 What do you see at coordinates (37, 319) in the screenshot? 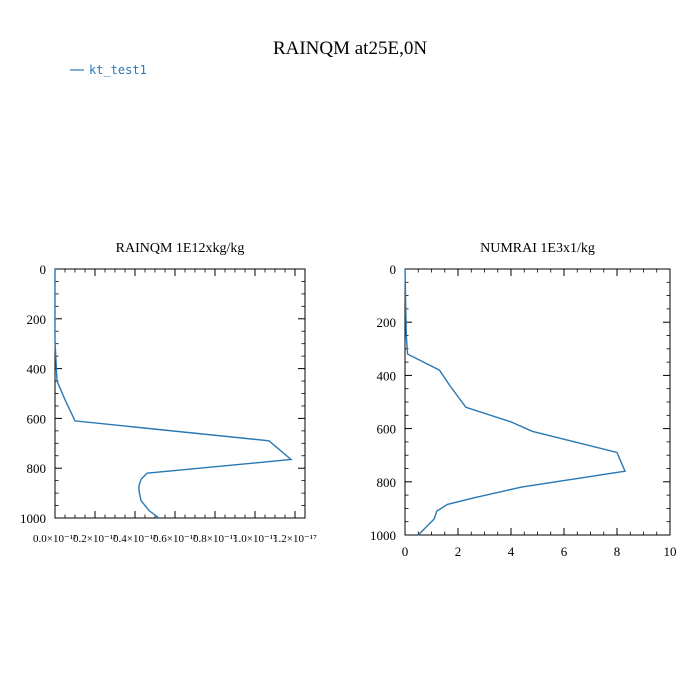
I see `rainqm-ytick-label: 200` at bounding box center [37, 319].